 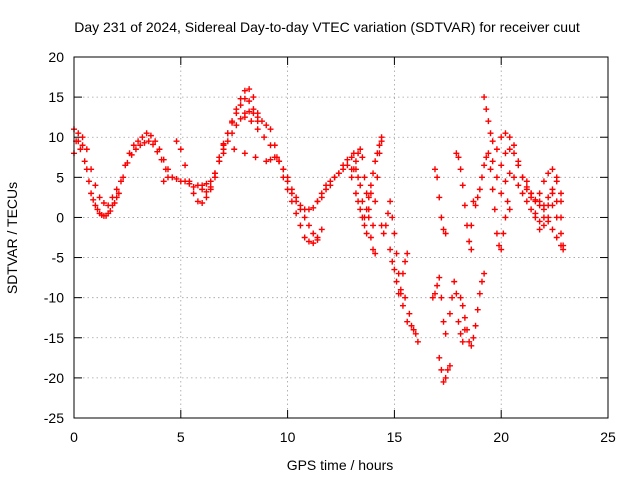 I want to click on y-tick-label: 20, so click(x=56, y=57).